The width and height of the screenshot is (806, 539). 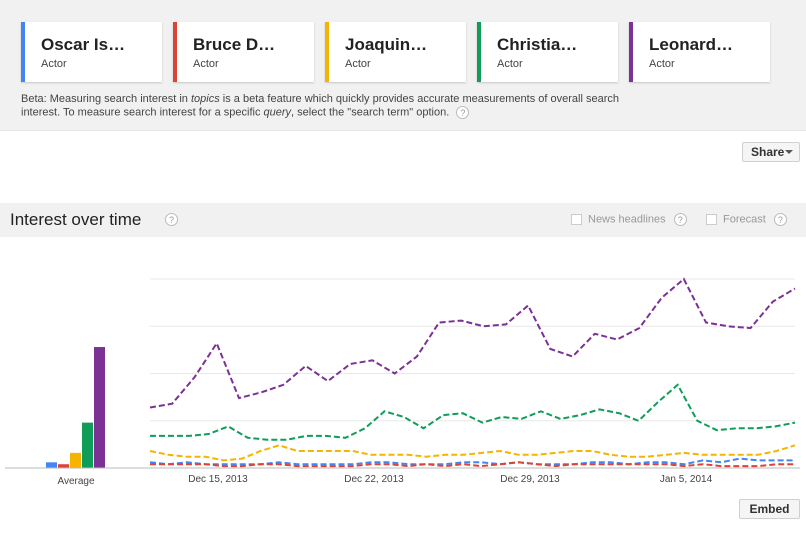 I want to click on term-card-1: Oscar Is… Actor, so click(x=91, y=52).